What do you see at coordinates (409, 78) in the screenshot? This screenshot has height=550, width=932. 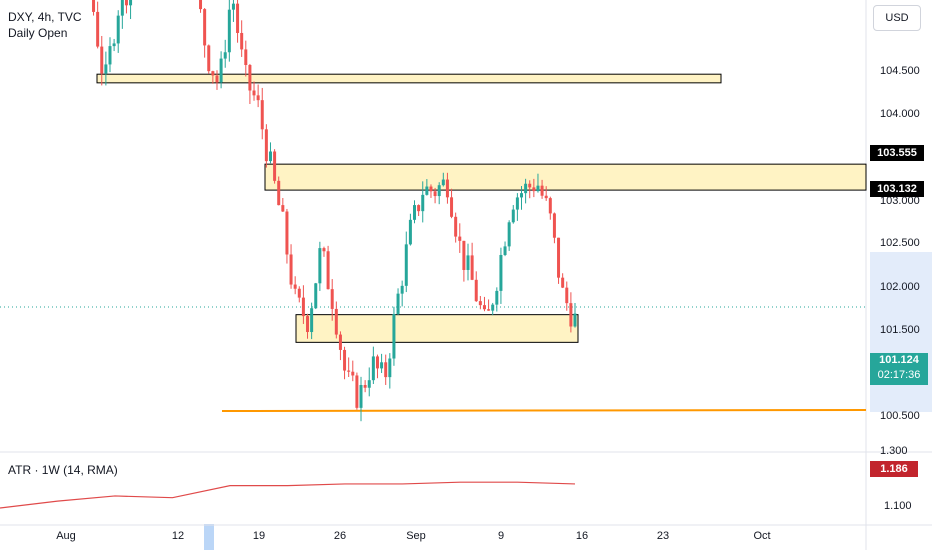 I see `supply-demand-zone` at bounding box center [409, 78].